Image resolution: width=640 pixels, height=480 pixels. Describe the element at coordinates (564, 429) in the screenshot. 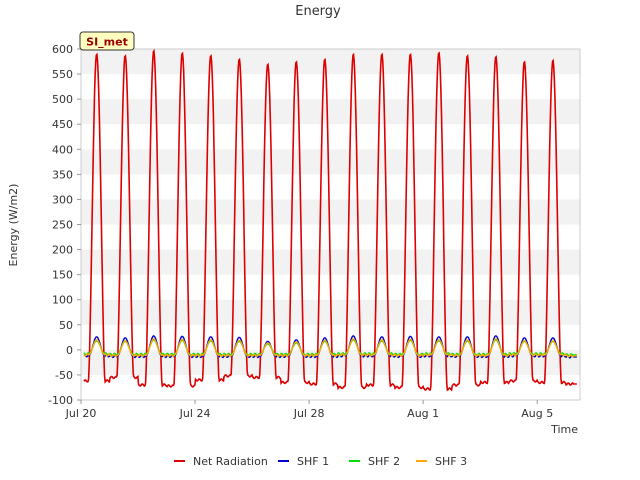

I see `x-axis-label: Time` at that location.